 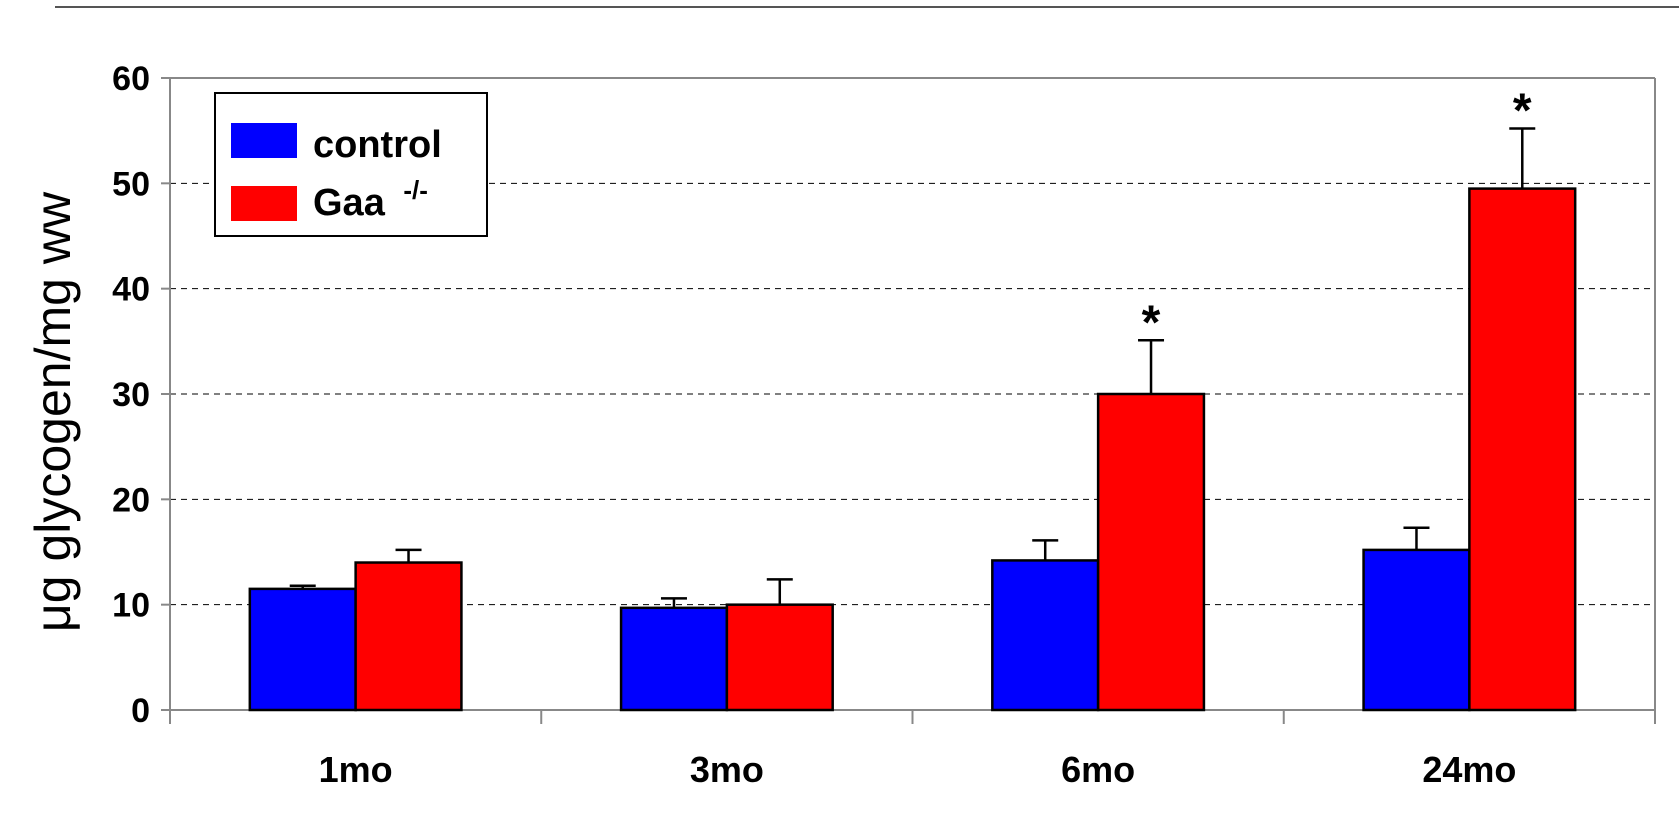 What do you see at coordinates (1098, 769) in the screenshot?
I see `x-tick-label-6mo: 6mo` at bounding box center [1098, 769].